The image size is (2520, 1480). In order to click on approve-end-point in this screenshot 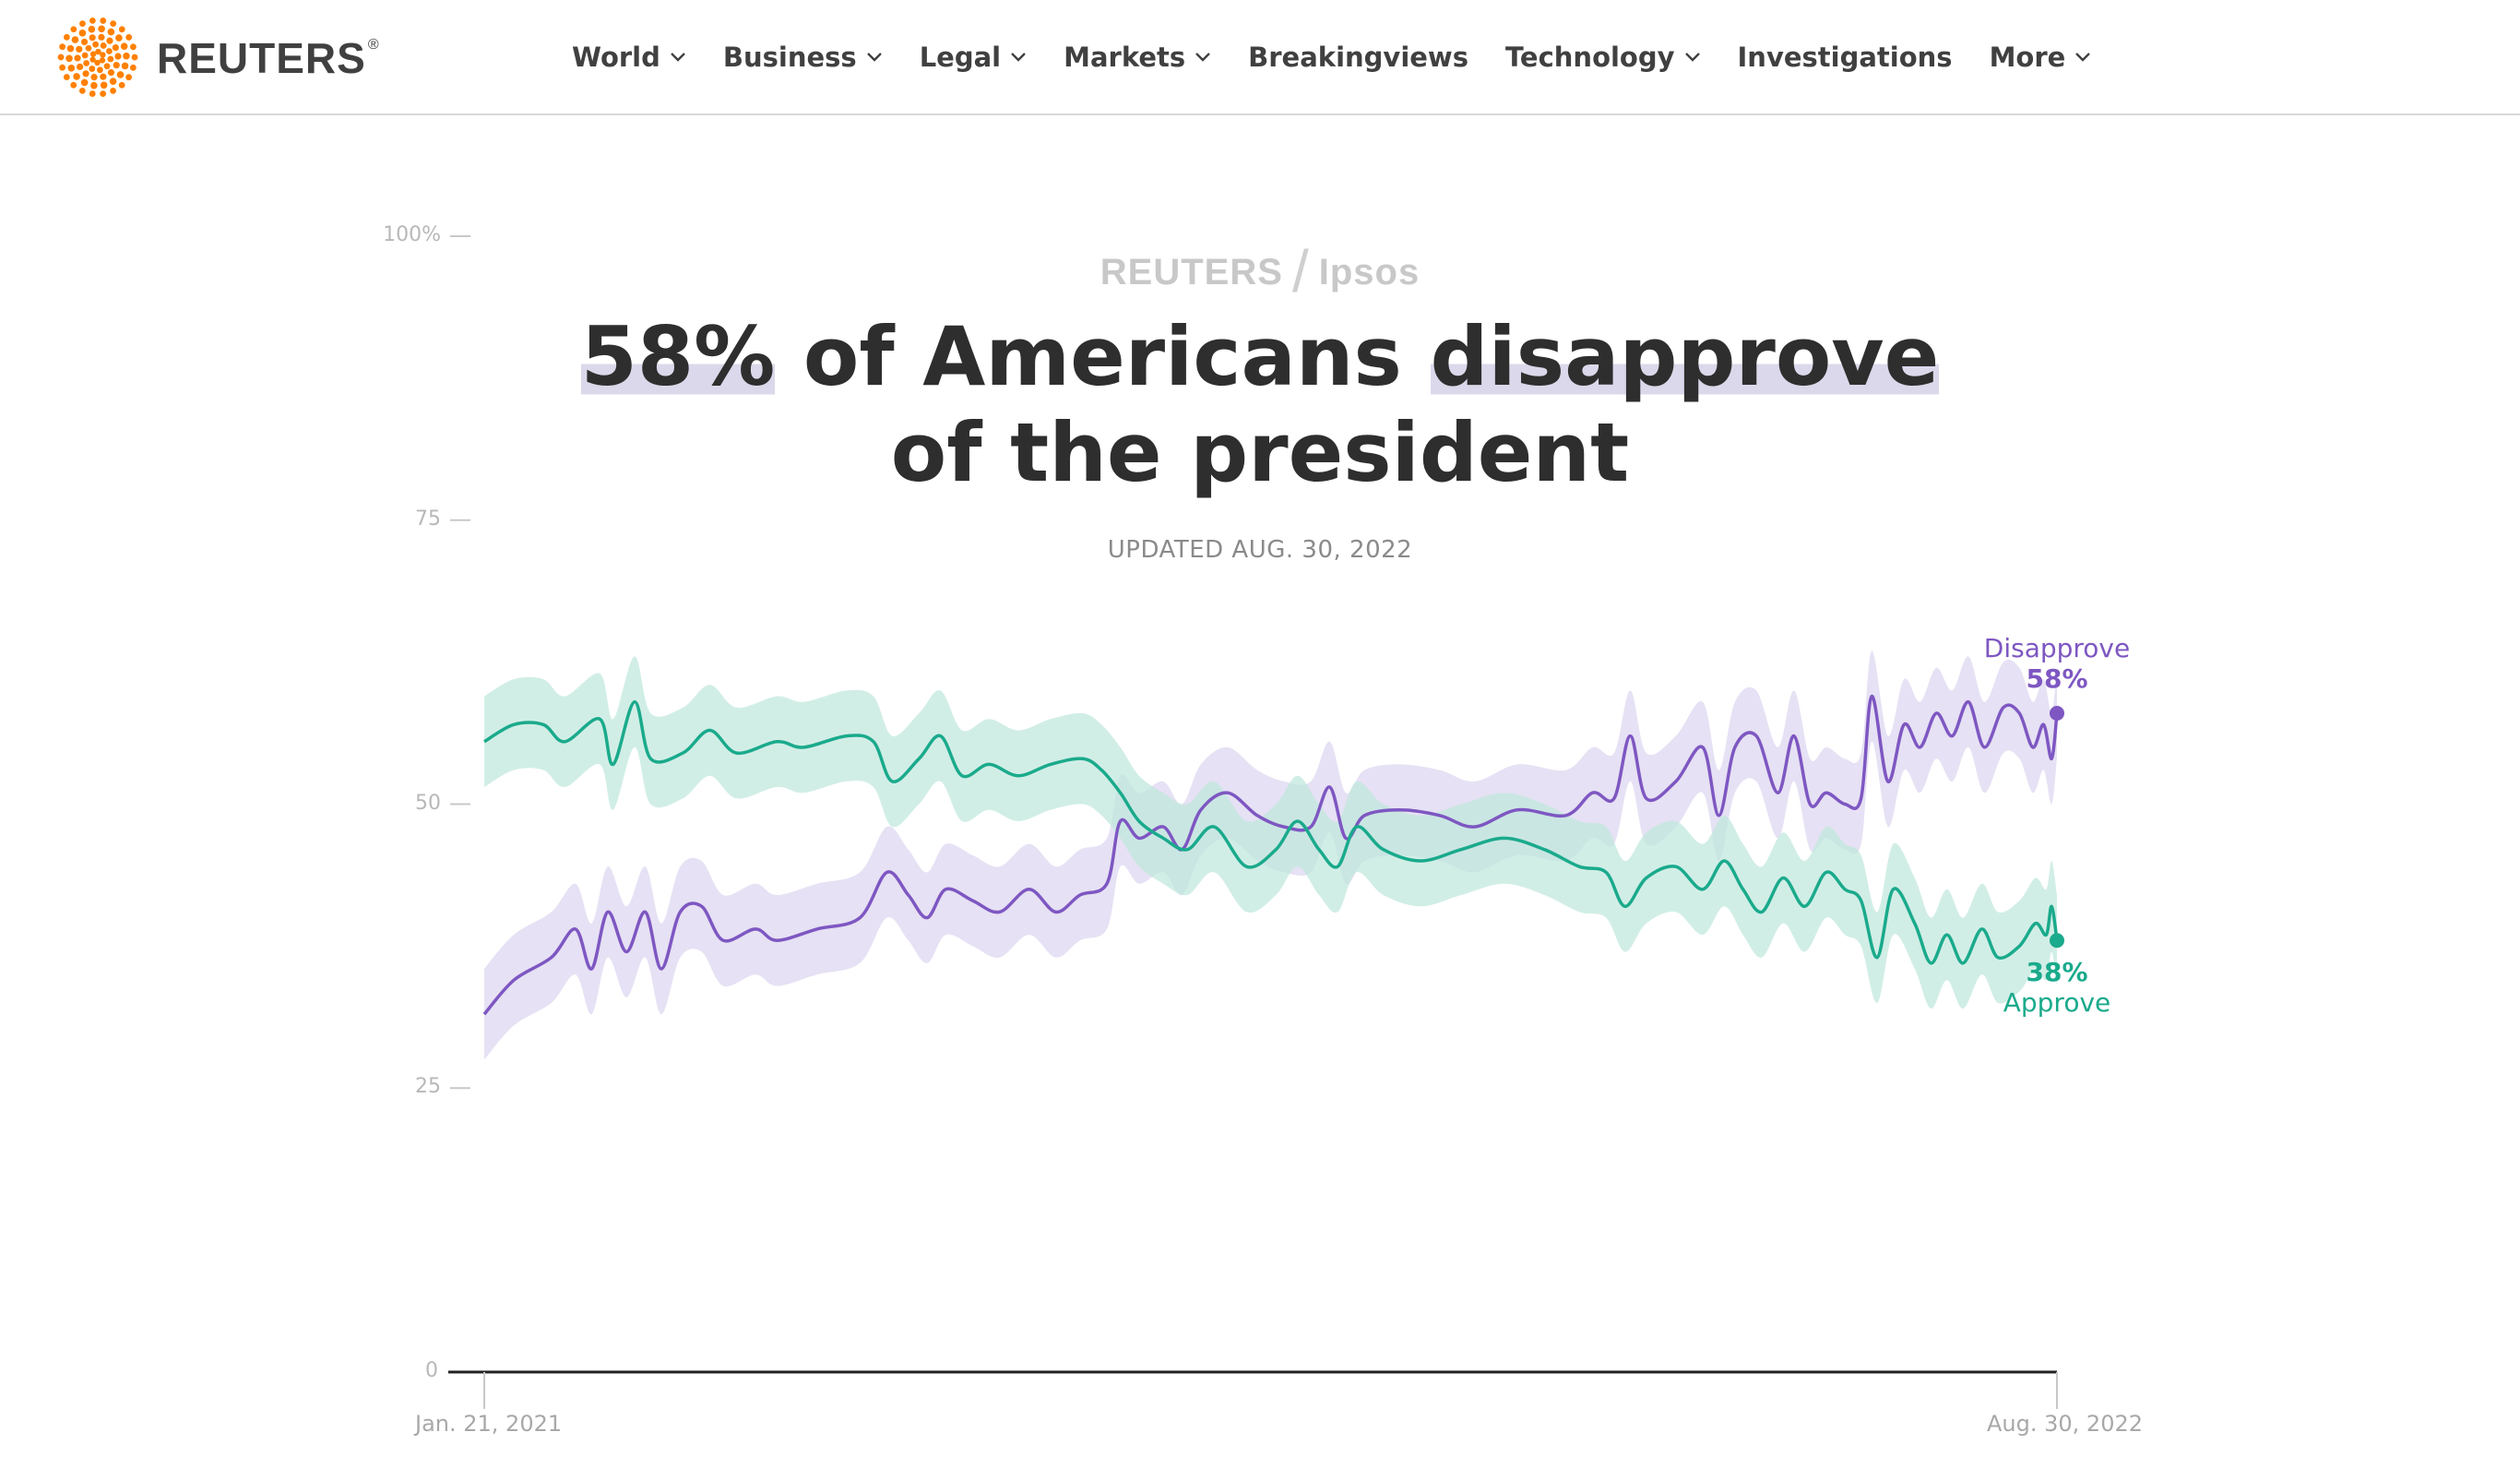, I will do `click(2057, 941)`.